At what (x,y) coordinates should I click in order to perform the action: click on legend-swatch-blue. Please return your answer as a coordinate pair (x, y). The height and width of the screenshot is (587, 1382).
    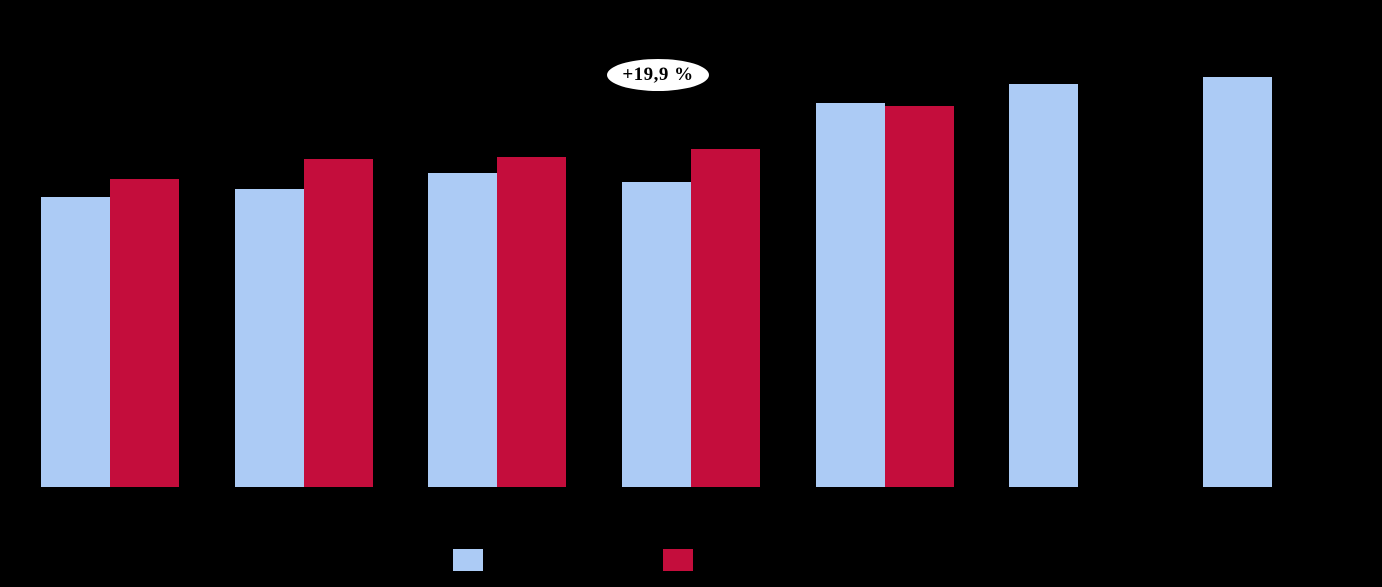
    Looking at the image, I should click on (468, 560).